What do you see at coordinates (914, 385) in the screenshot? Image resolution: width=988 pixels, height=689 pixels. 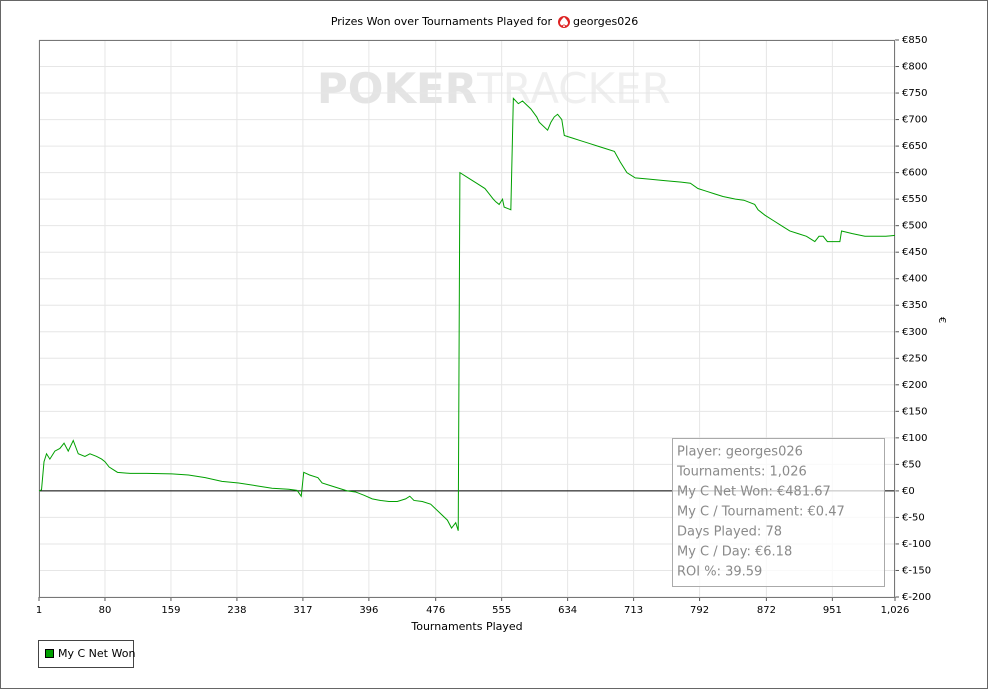 I see `y-tick-label: €200` at bounding box center [914, 385].